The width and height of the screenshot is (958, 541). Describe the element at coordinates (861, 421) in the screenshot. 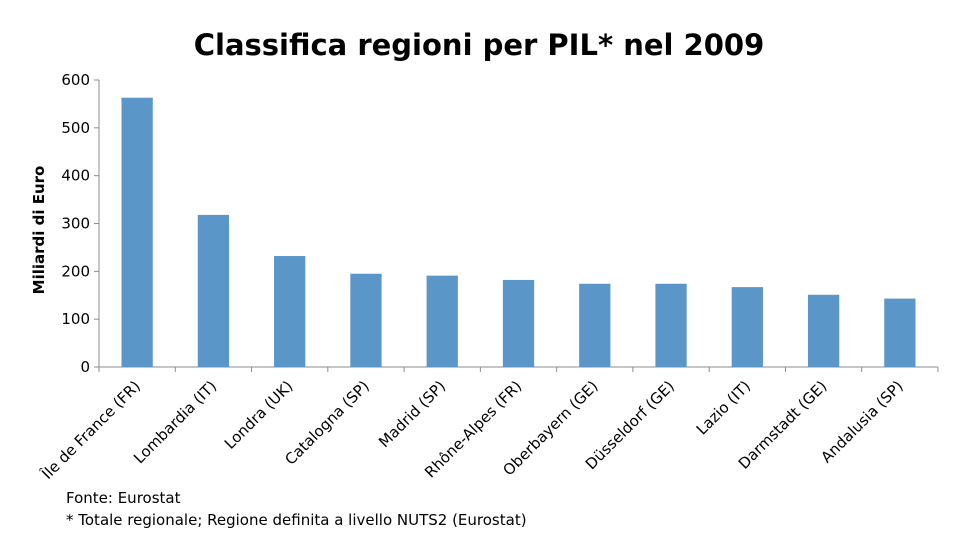

I see `x-tick-label: Andalusia (SP)` at that location.